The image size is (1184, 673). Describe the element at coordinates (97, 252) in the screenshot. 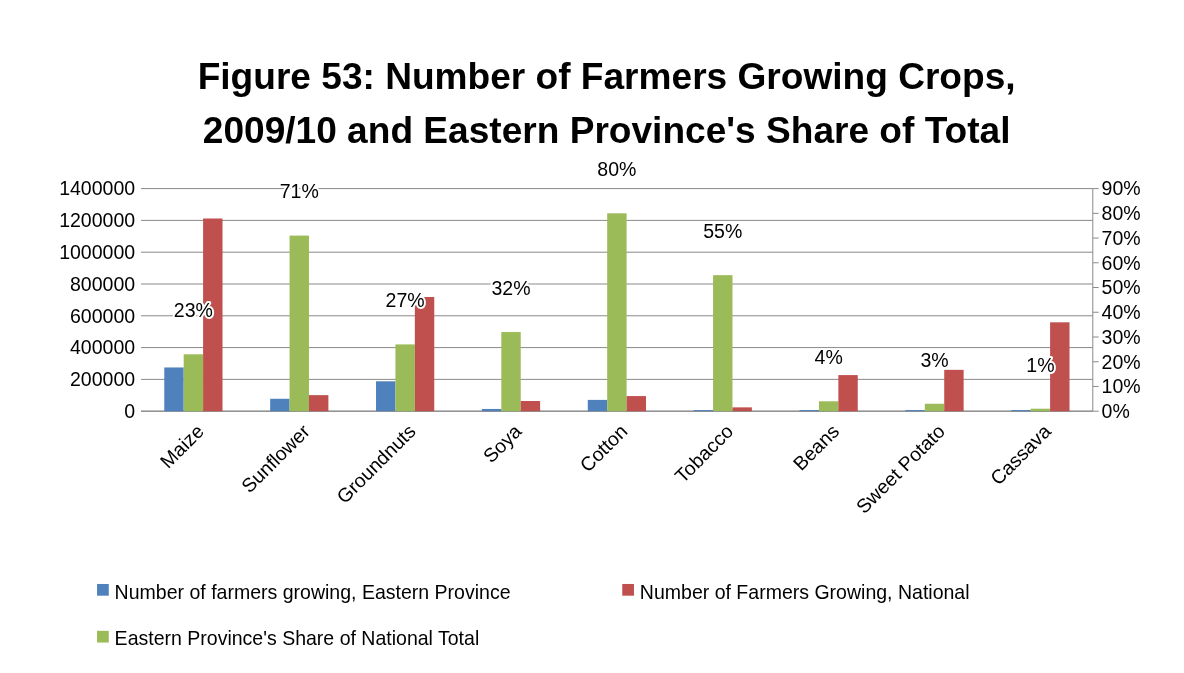

I see `y-tick-label: 1000000` at that location.